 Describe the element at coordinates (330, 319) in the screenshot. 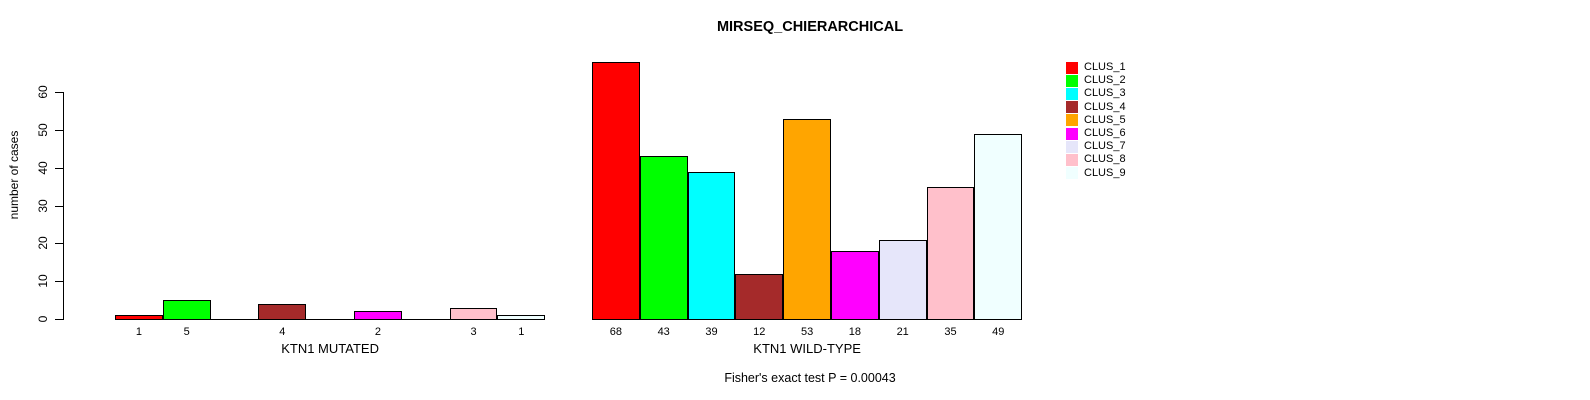

I see `zero-baseline` at that location.